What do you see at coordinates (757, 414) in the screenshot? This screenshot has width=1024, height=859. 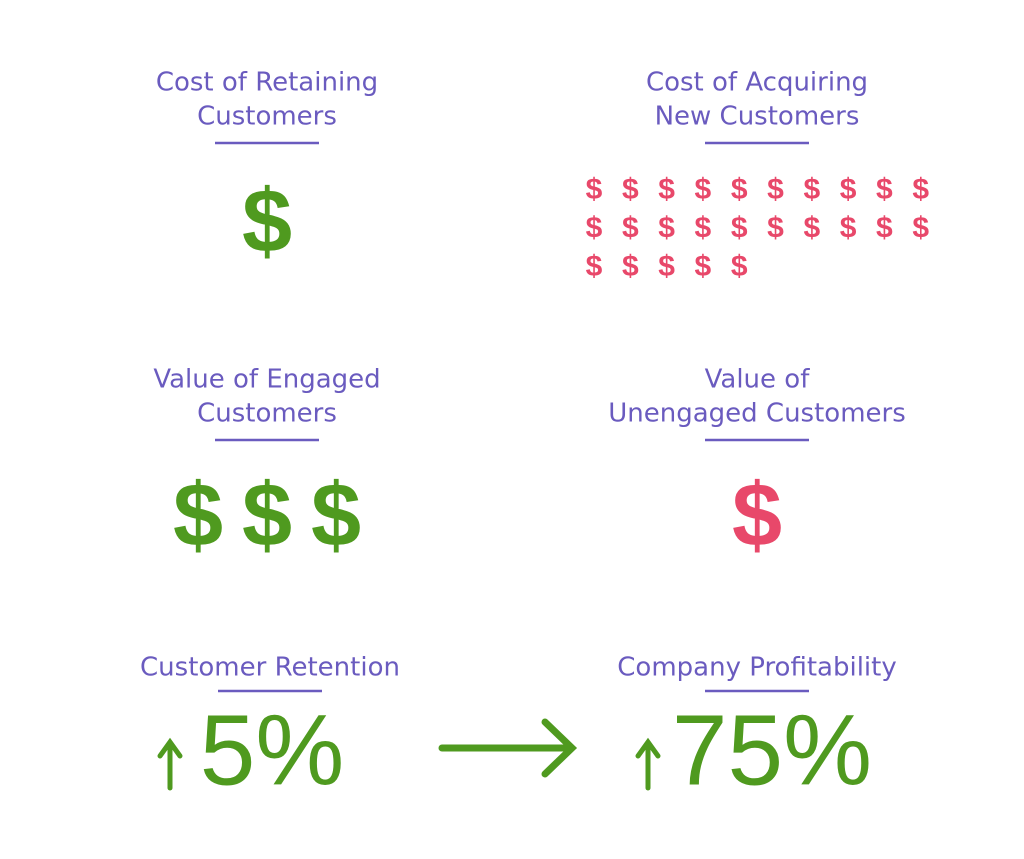 I see `panel-title: Unengaged Customers` at bounding box center [757, 414].